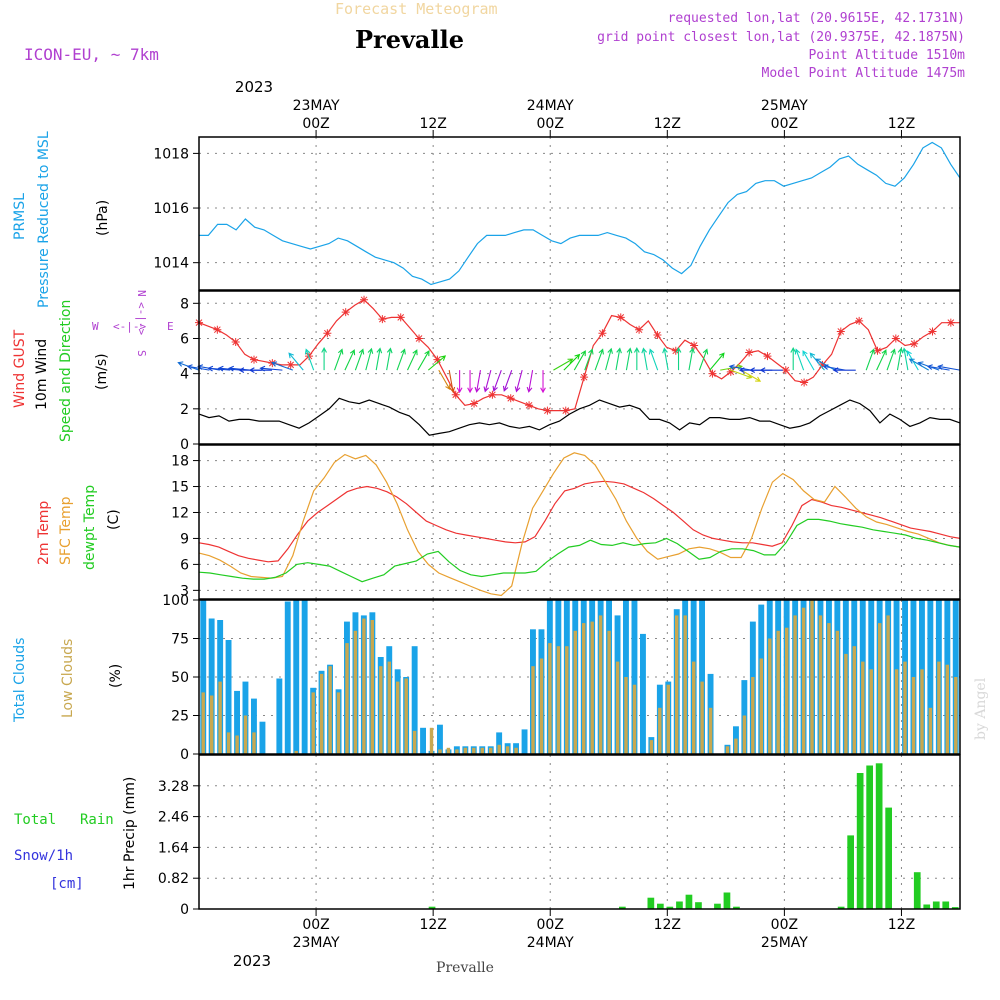 This screenshot has width=1000, height=1000. What do you see at coordinates (141, 293) in the screenshot?
I see `compass-n: N` at bounding box center [141, 293].